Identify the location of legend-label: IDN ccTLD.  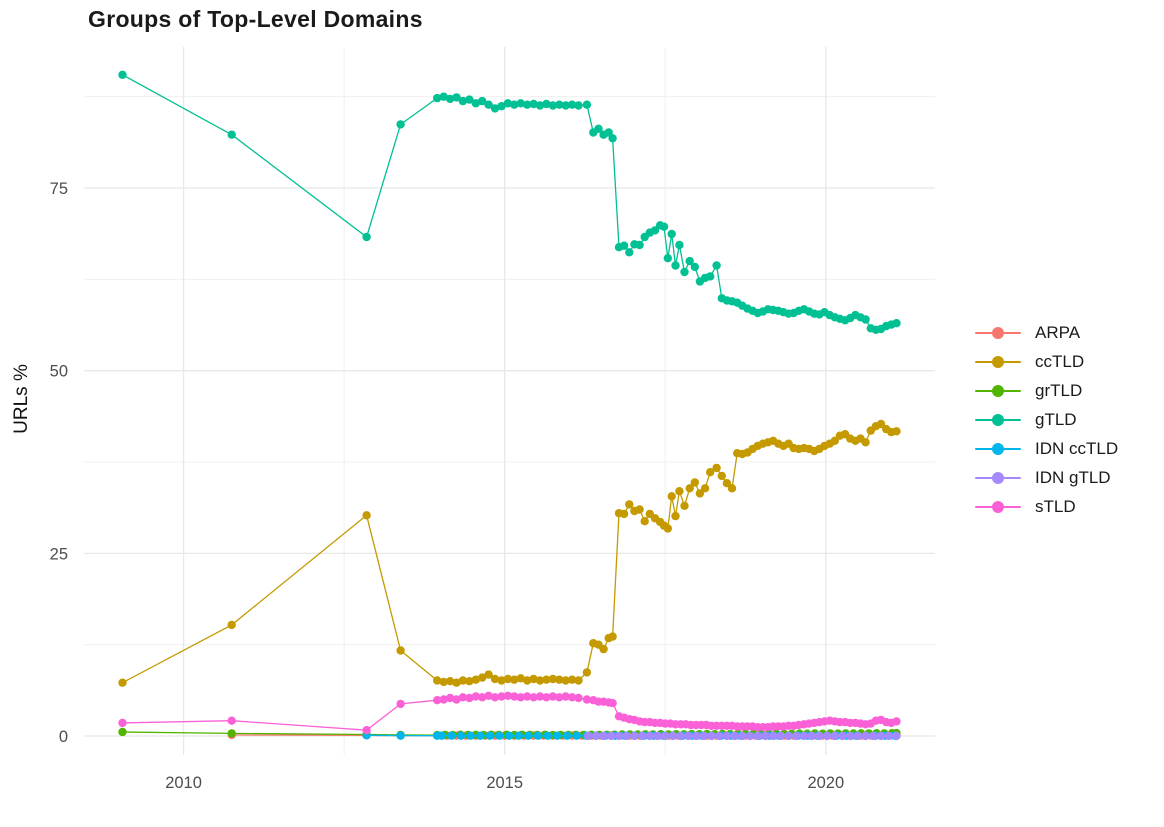
(1077, 448).